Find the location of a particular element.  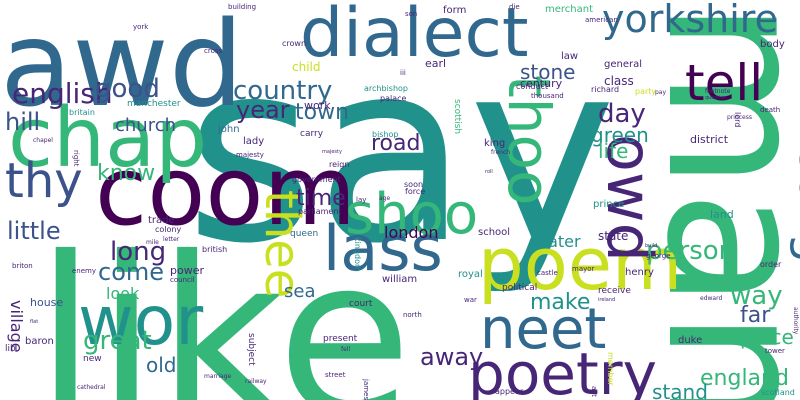

word-church: church is located at coordinates (146, 125).